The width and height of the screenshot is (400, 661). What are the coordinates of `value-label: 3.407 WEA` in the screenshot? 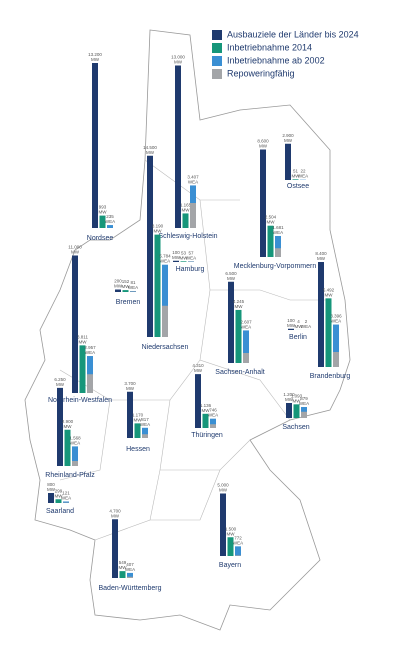 It's located at (193, 179).